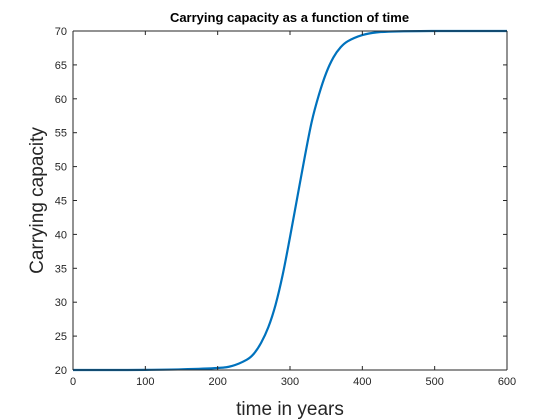 This screenshot has height=420, width=560. I want to click on y-tick-label: 20, so click(61, 371).